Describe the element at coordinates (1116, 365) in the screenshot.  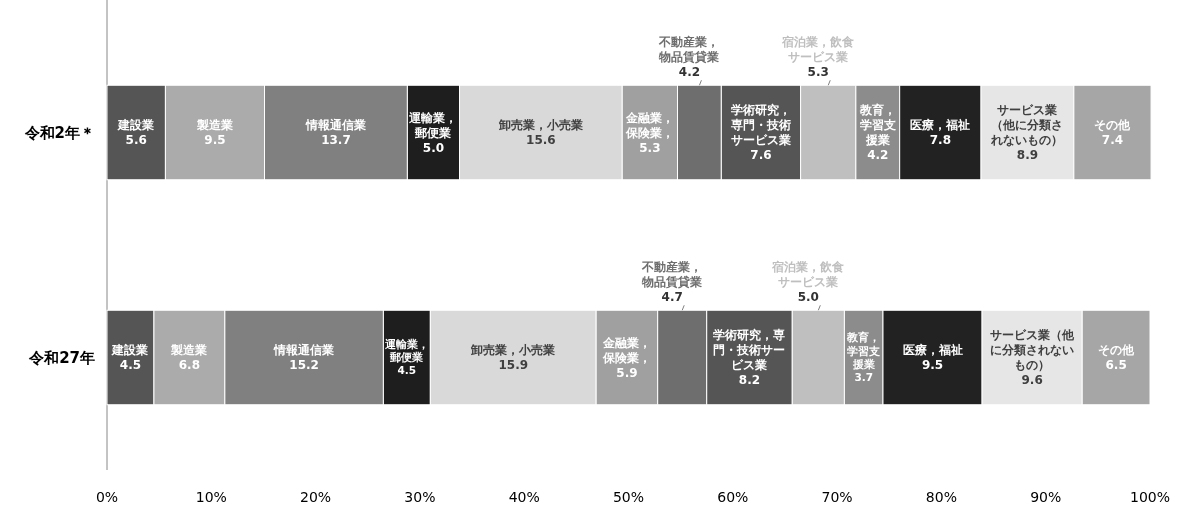
I see `data-label: 6.5` at that location.